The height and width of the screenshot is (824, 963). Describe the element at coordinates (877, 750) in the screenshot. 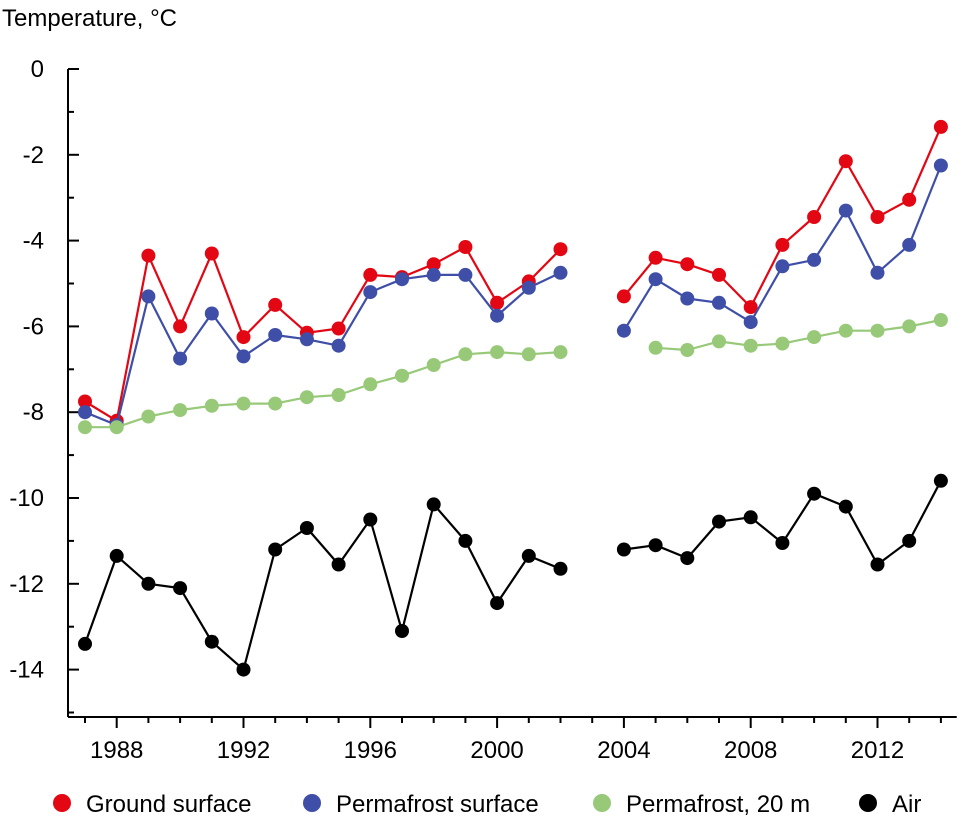

I see `x-tick-label: 2012` at that location.